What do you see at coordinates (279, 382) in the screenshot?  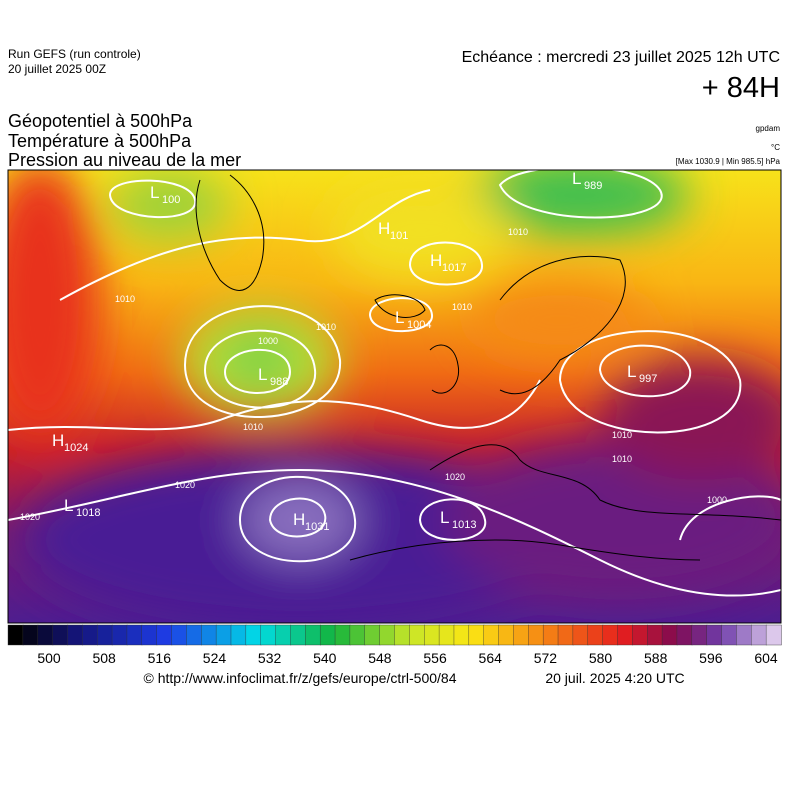 I see `pressure-center-value: 988` at bounding box center [279, 382].